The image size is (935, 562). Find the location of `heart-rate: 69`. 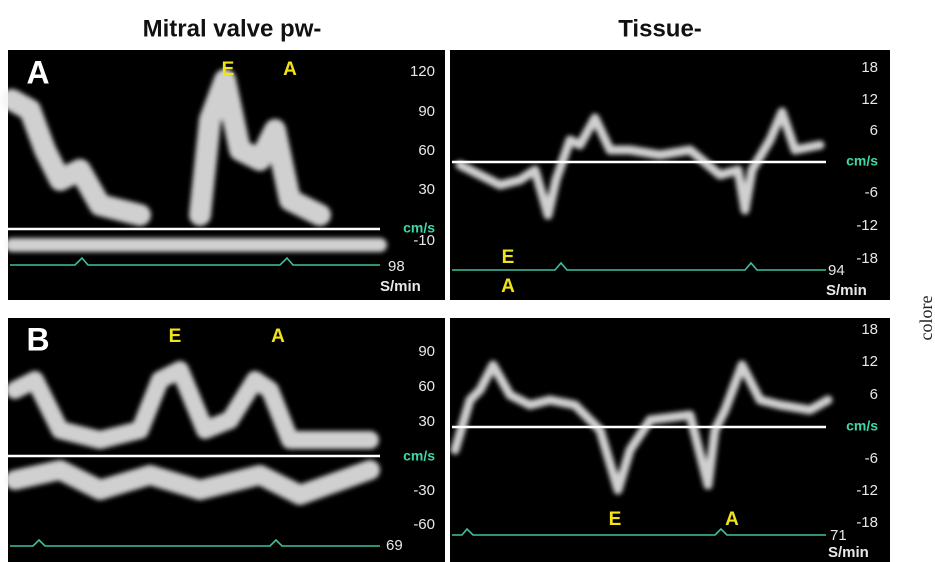

heart-rate: 69 is located at coordinates (394, 545).